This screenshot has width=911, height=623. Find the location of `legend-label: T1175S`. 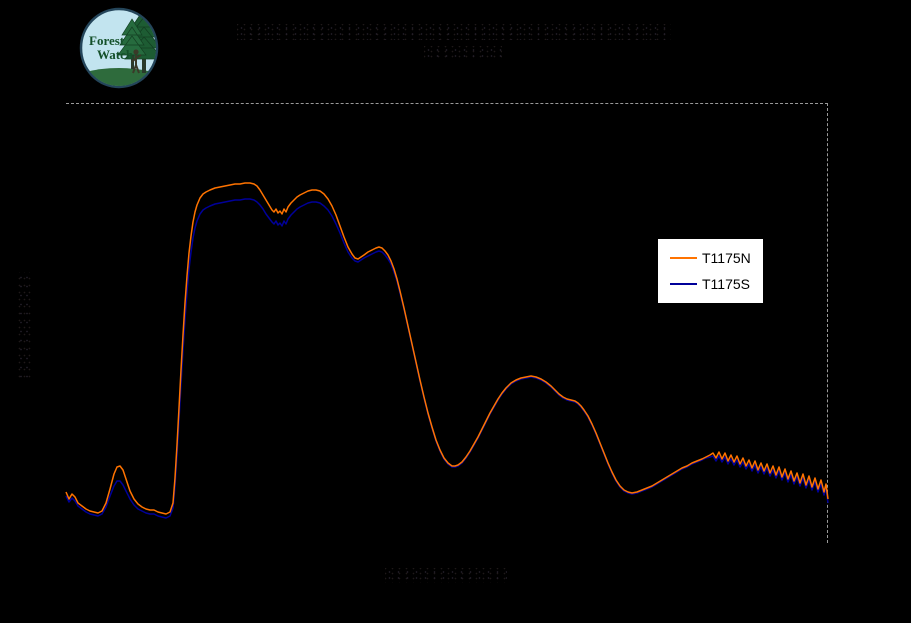

legend-label: T1175S is located at coordinates (726, 284).